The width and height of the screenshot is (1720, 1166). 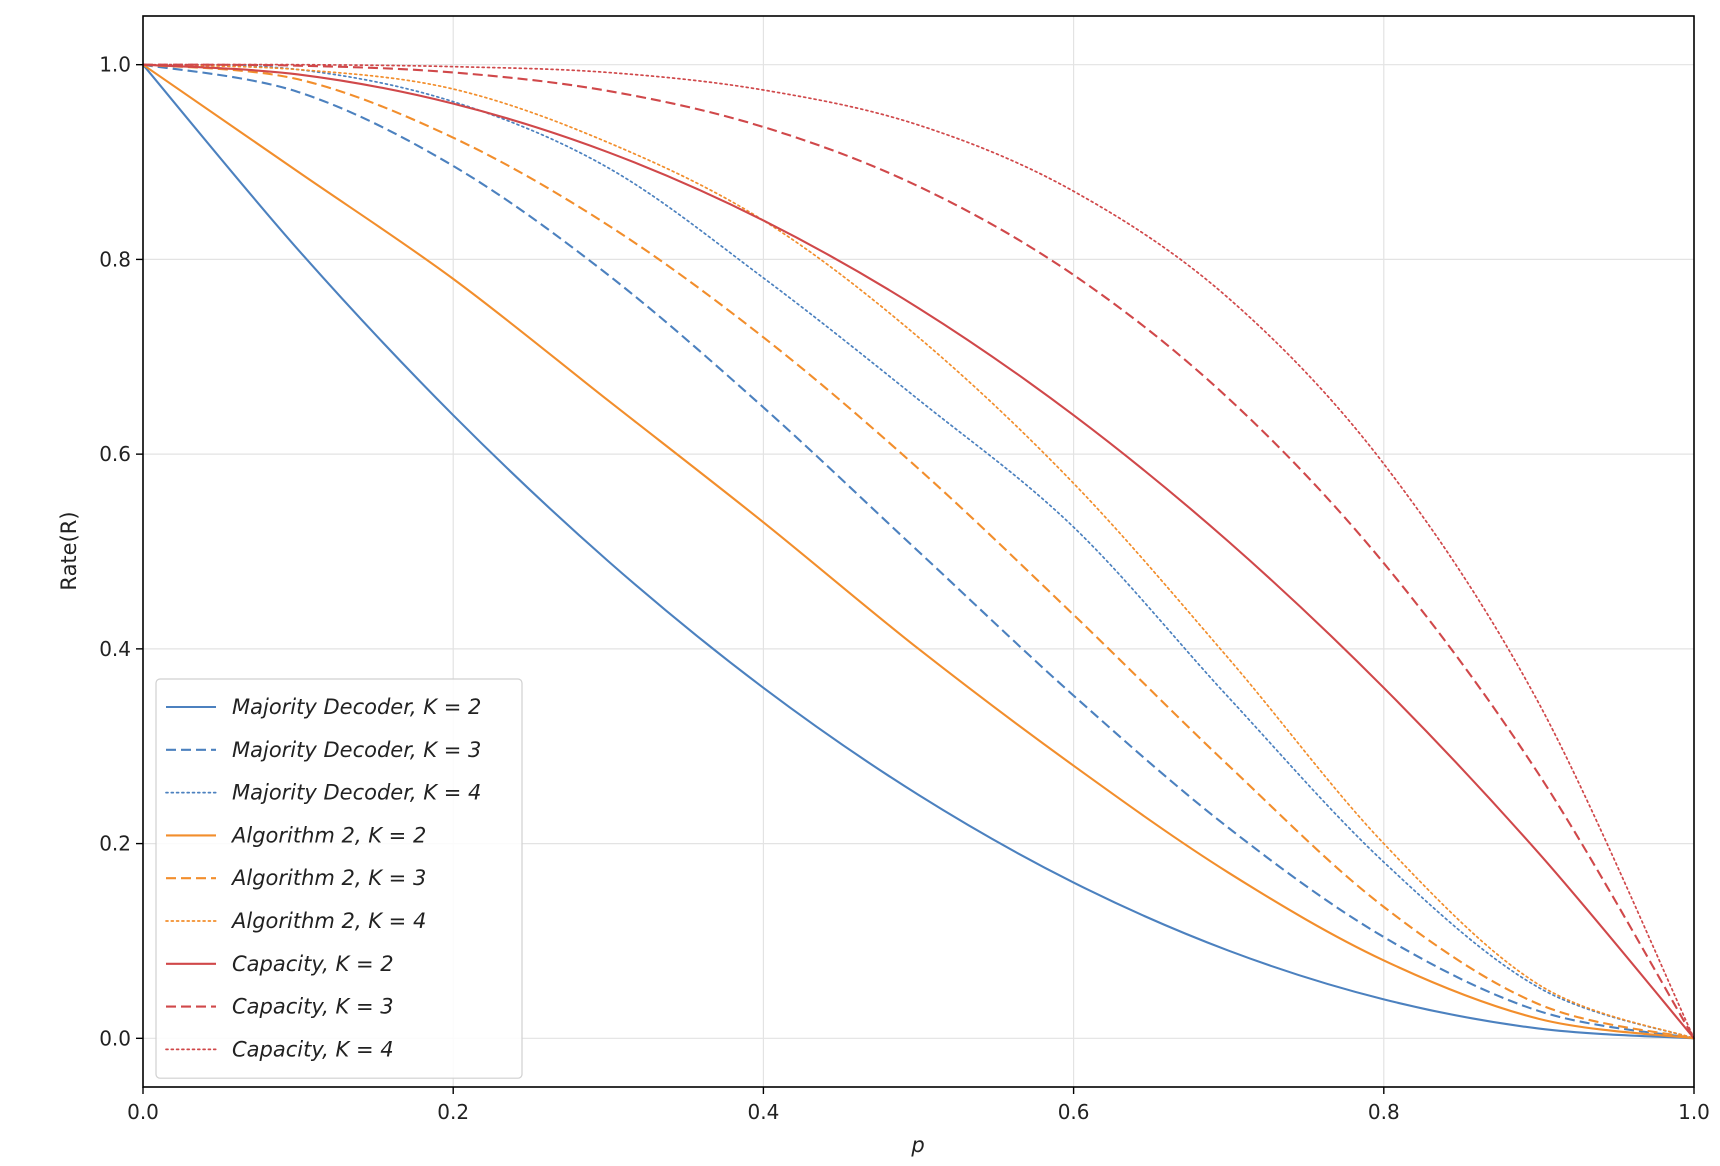 What do you see at coordinates (918, 1105) in the screenshot?
I see `x-axis: 0.0 0.2 0.4 0.6 0.8 1.0` at bounding box center [918, 1105].